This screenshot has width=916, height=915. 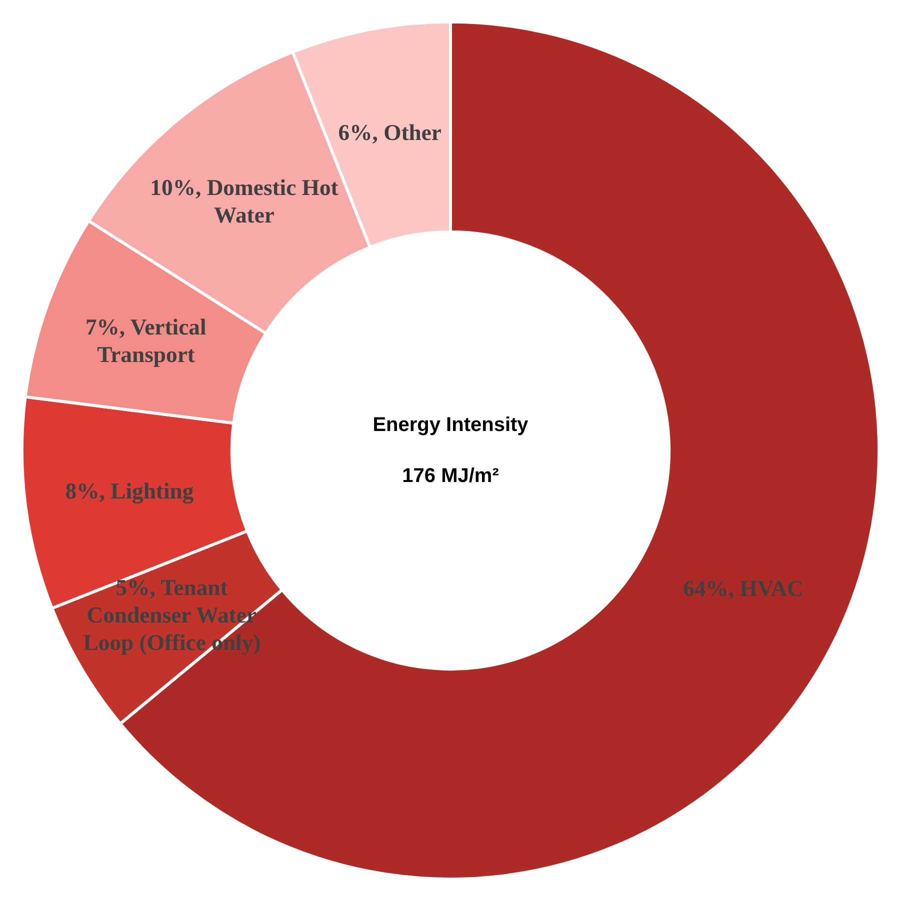 What do you see at coordinates (451, 425) in the screenshot?
I see `text: Energy Intensity` at bounding box center [451, 425].